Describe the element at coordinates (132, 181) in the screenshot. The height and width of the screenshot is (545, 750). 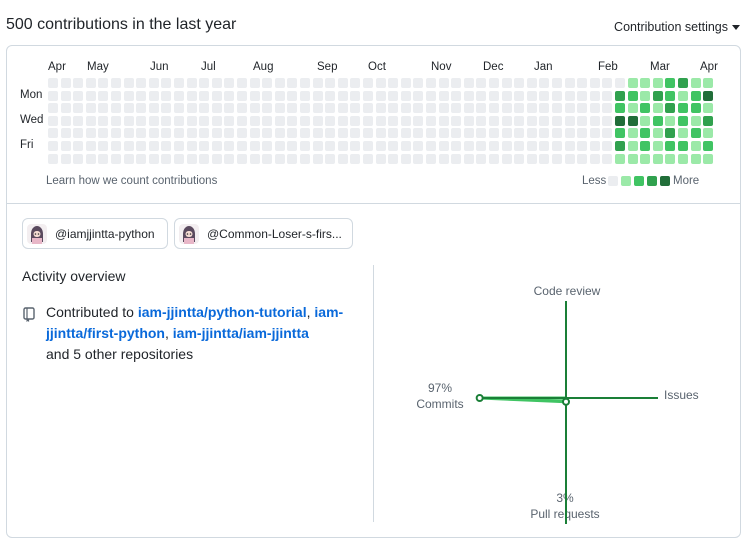
I see `learn-contributions-link: Learn how we count contributions` at that location.